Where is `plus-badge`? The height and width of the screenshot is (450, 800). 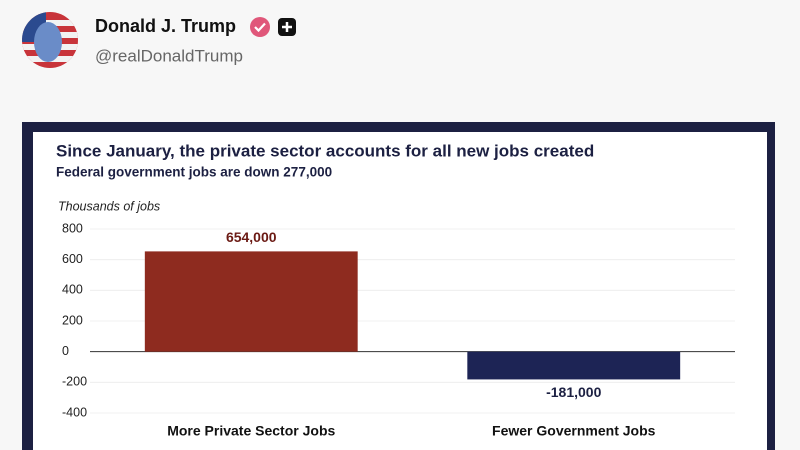
plus-badge is located at coordinates (287, 27).